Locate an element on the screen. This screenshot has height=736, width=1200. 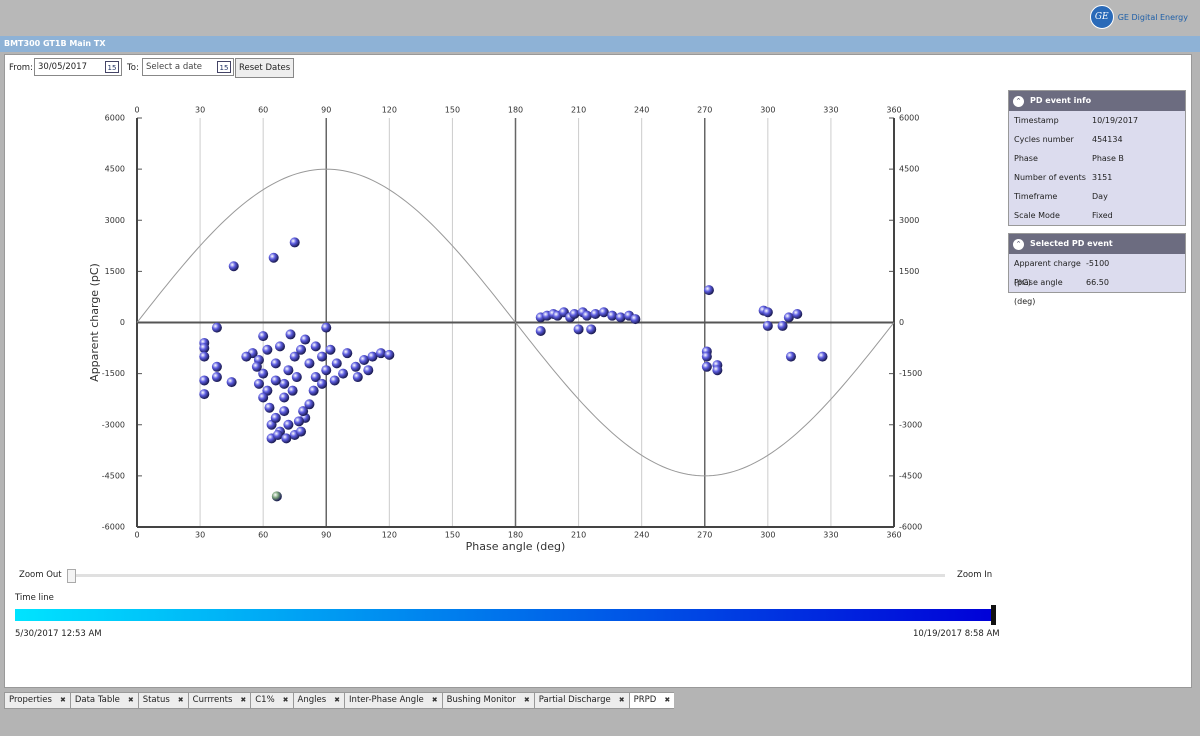
x-tick-label-top: 180 is located at coordinates (515, 110).